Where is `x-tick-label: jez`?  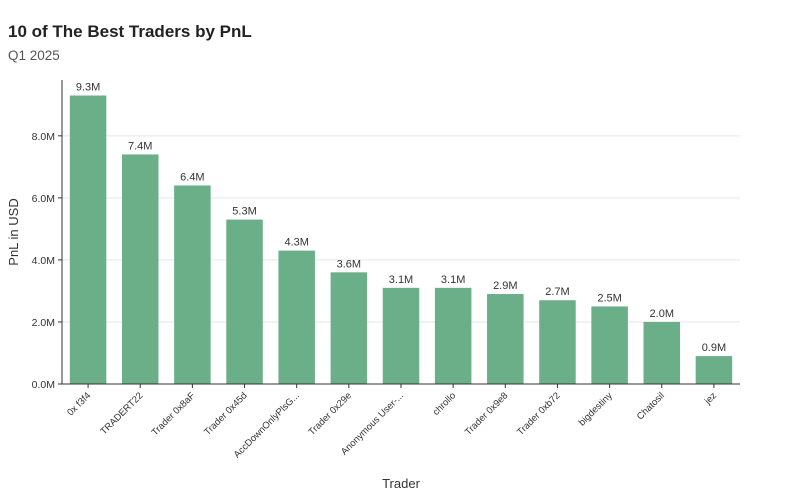 x-tick-label: jez is located at coordinates (710, 398).